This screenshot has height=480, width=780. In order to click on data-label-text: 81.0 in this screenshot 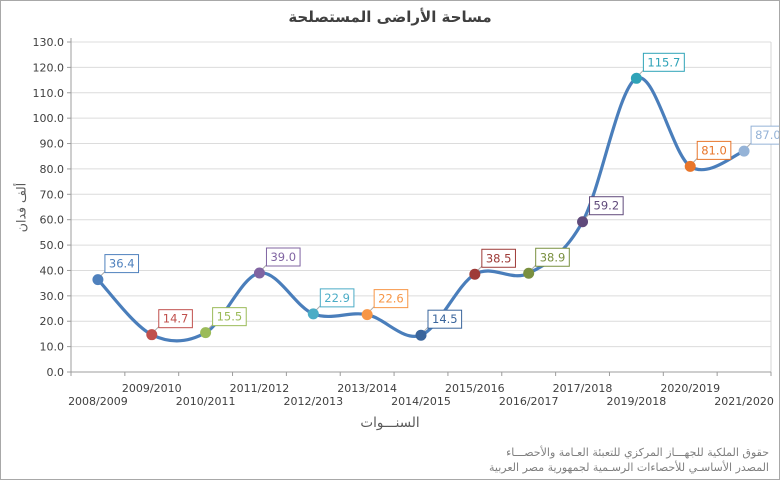, I will do `click(714, 150)`.